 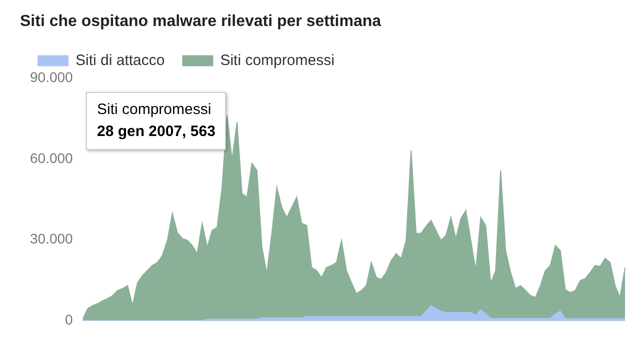 I want to click on annotation: 28 gen 2007, 563, so click(x=156, y=132).